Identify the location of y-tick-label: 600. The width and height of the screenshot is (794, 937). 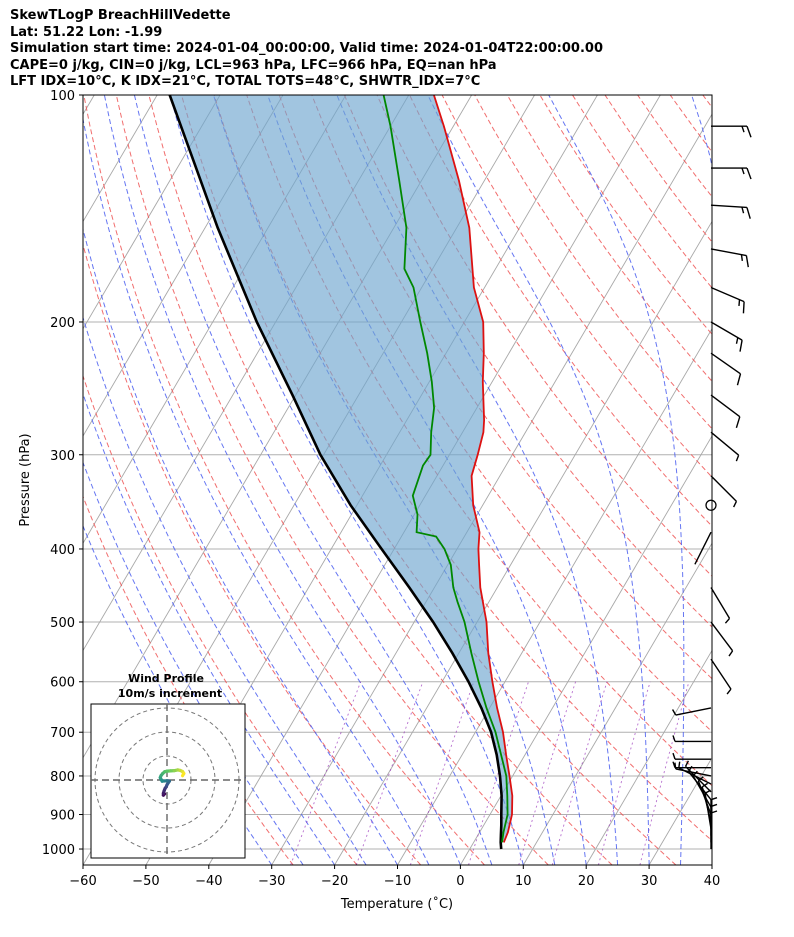
(62, 683).